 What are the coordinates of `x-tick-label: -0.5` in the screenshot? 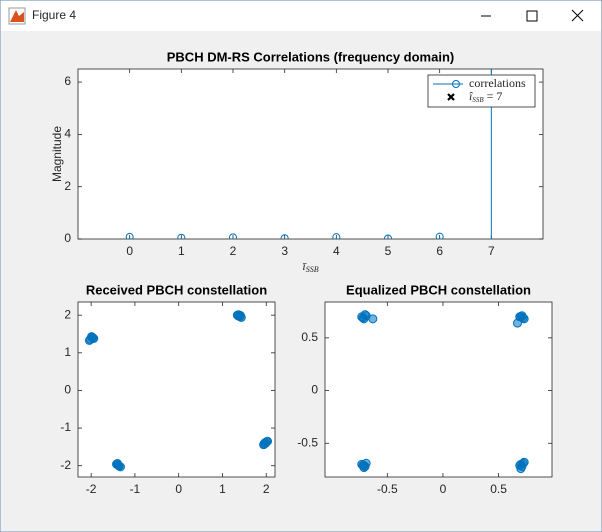 It's located at (387, 489).